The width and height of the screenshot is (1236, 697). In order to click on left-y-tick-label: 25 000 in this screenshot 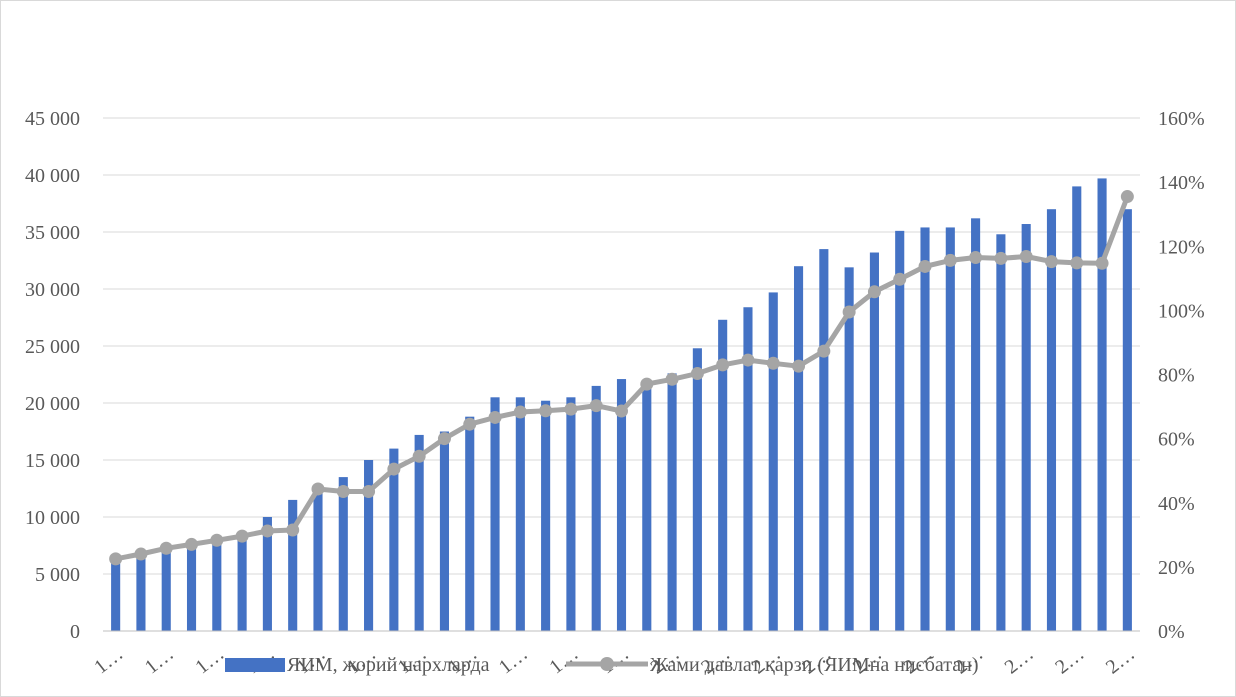, I will do `click(52, 347)`.